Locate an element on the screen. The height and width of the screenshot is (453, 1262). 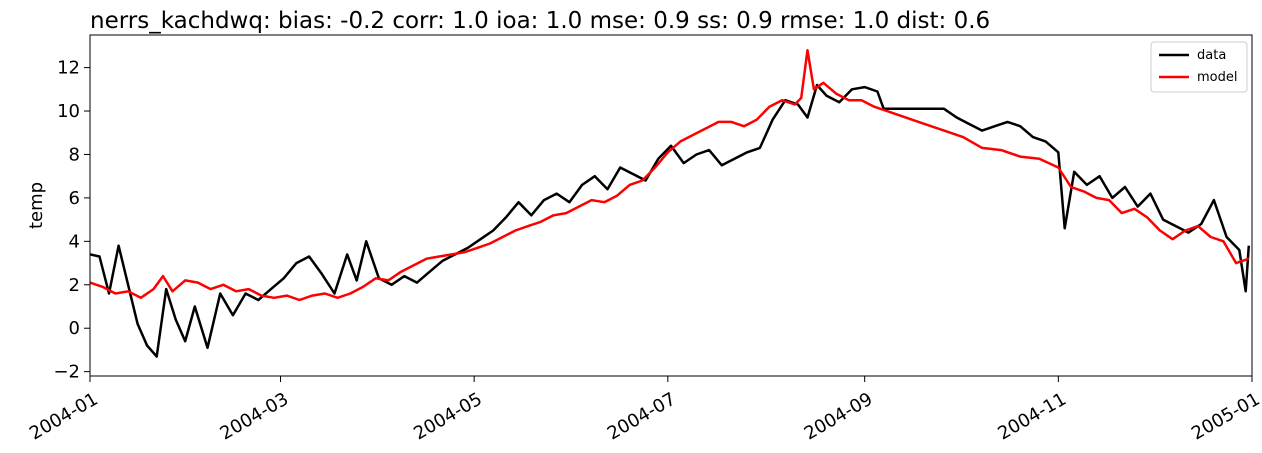
x-tick-label: 2004-05 is located at coordinates (448, 417).